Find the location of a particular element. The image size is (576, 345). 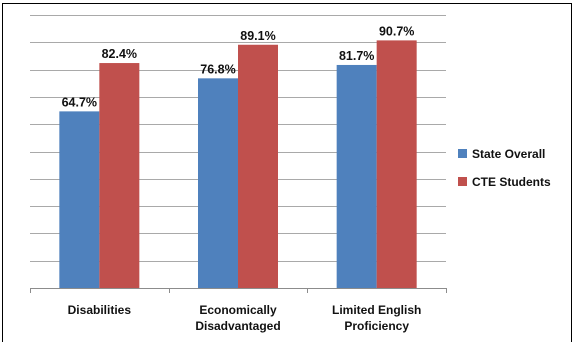

data-label: 82.4% is located at coordinates (119, 54).